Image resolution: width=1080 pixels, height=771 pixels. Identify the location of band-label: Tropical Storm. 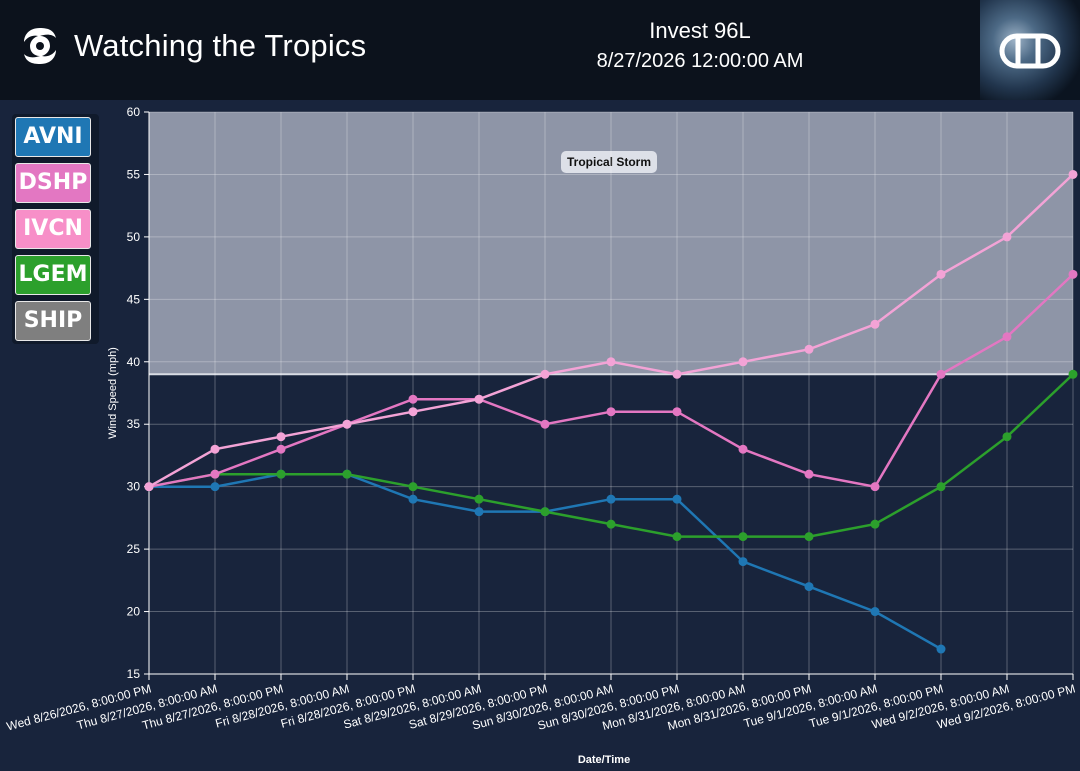
(609, 162).